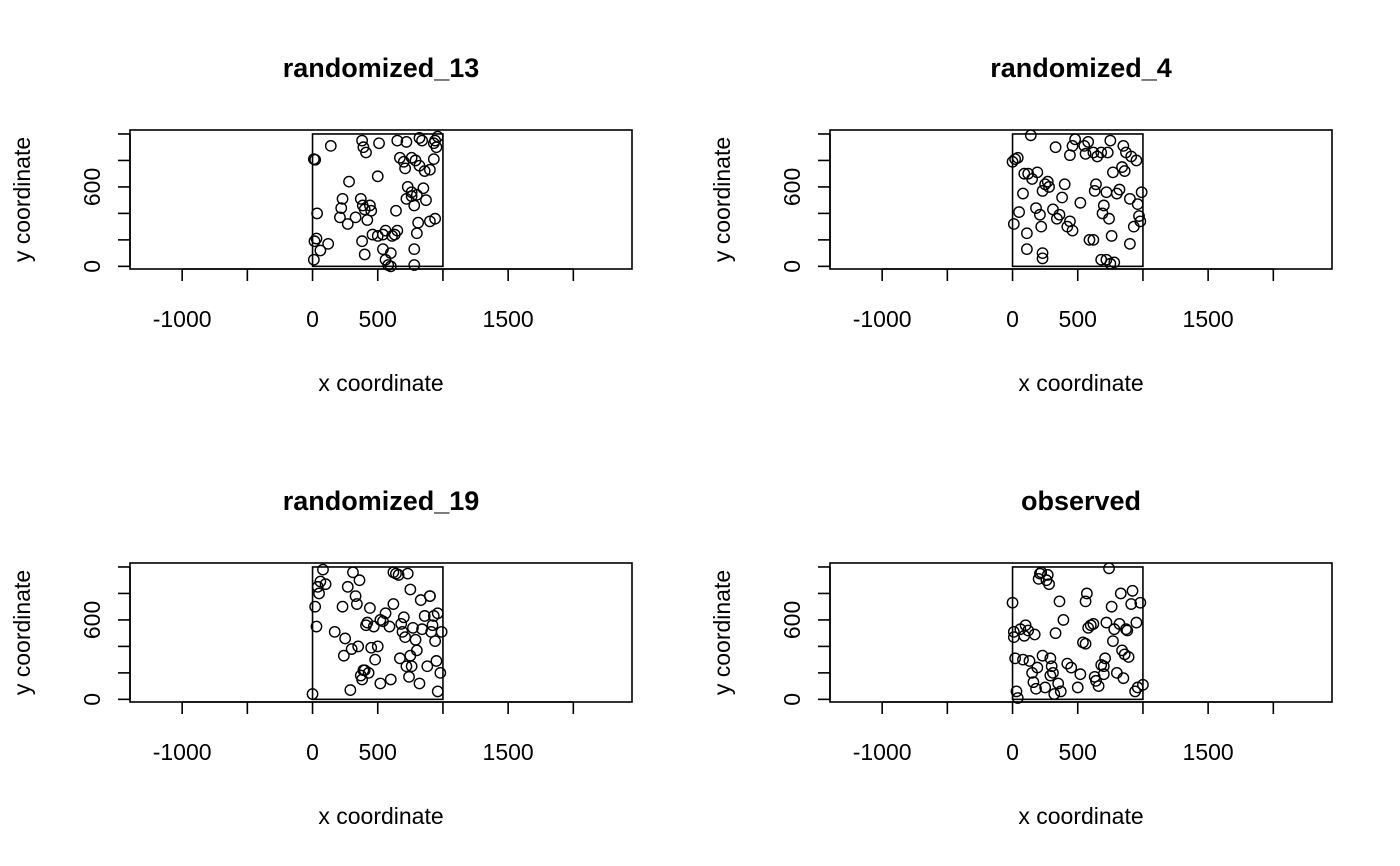  What do you see at coordinates (381, 68) in the screenshot?
I see `panel-title: randomized_13` at bounding box center [381, 68].